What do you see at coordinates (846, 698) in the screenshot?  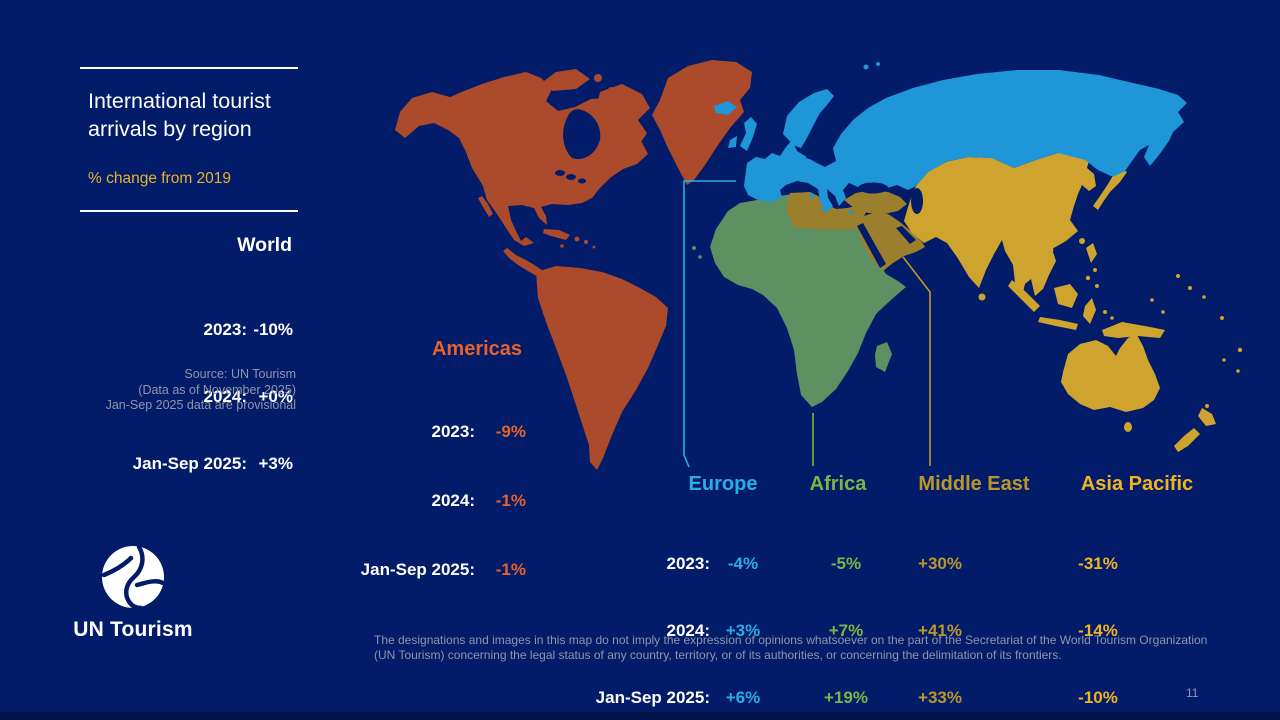 I see `africa-value-2025: +19%` at bounding box center [846, 698].